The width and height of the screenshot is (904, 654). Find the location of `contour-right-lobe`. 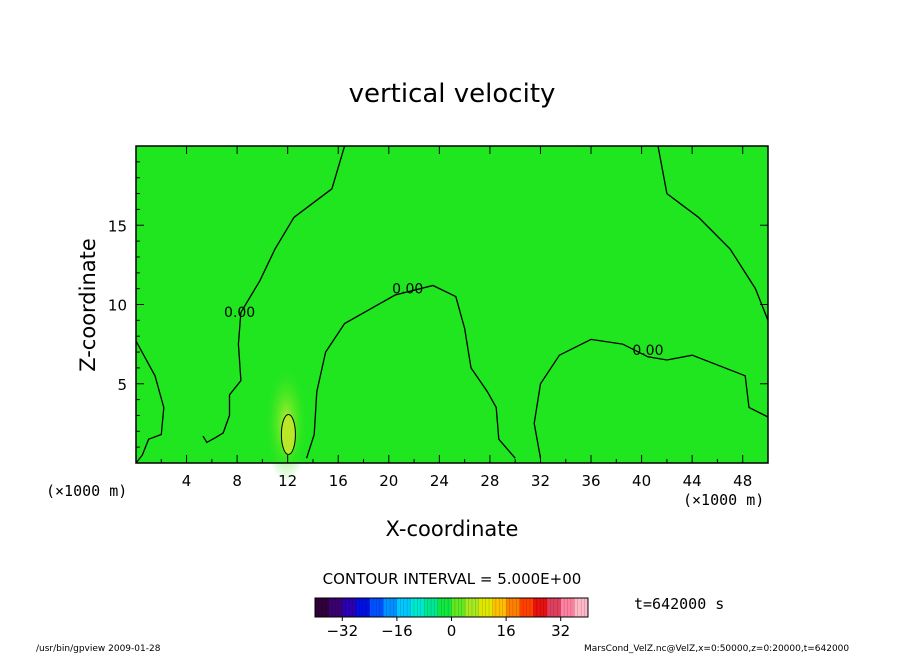

contour-right-lobe is located at coordinates (651, 398).